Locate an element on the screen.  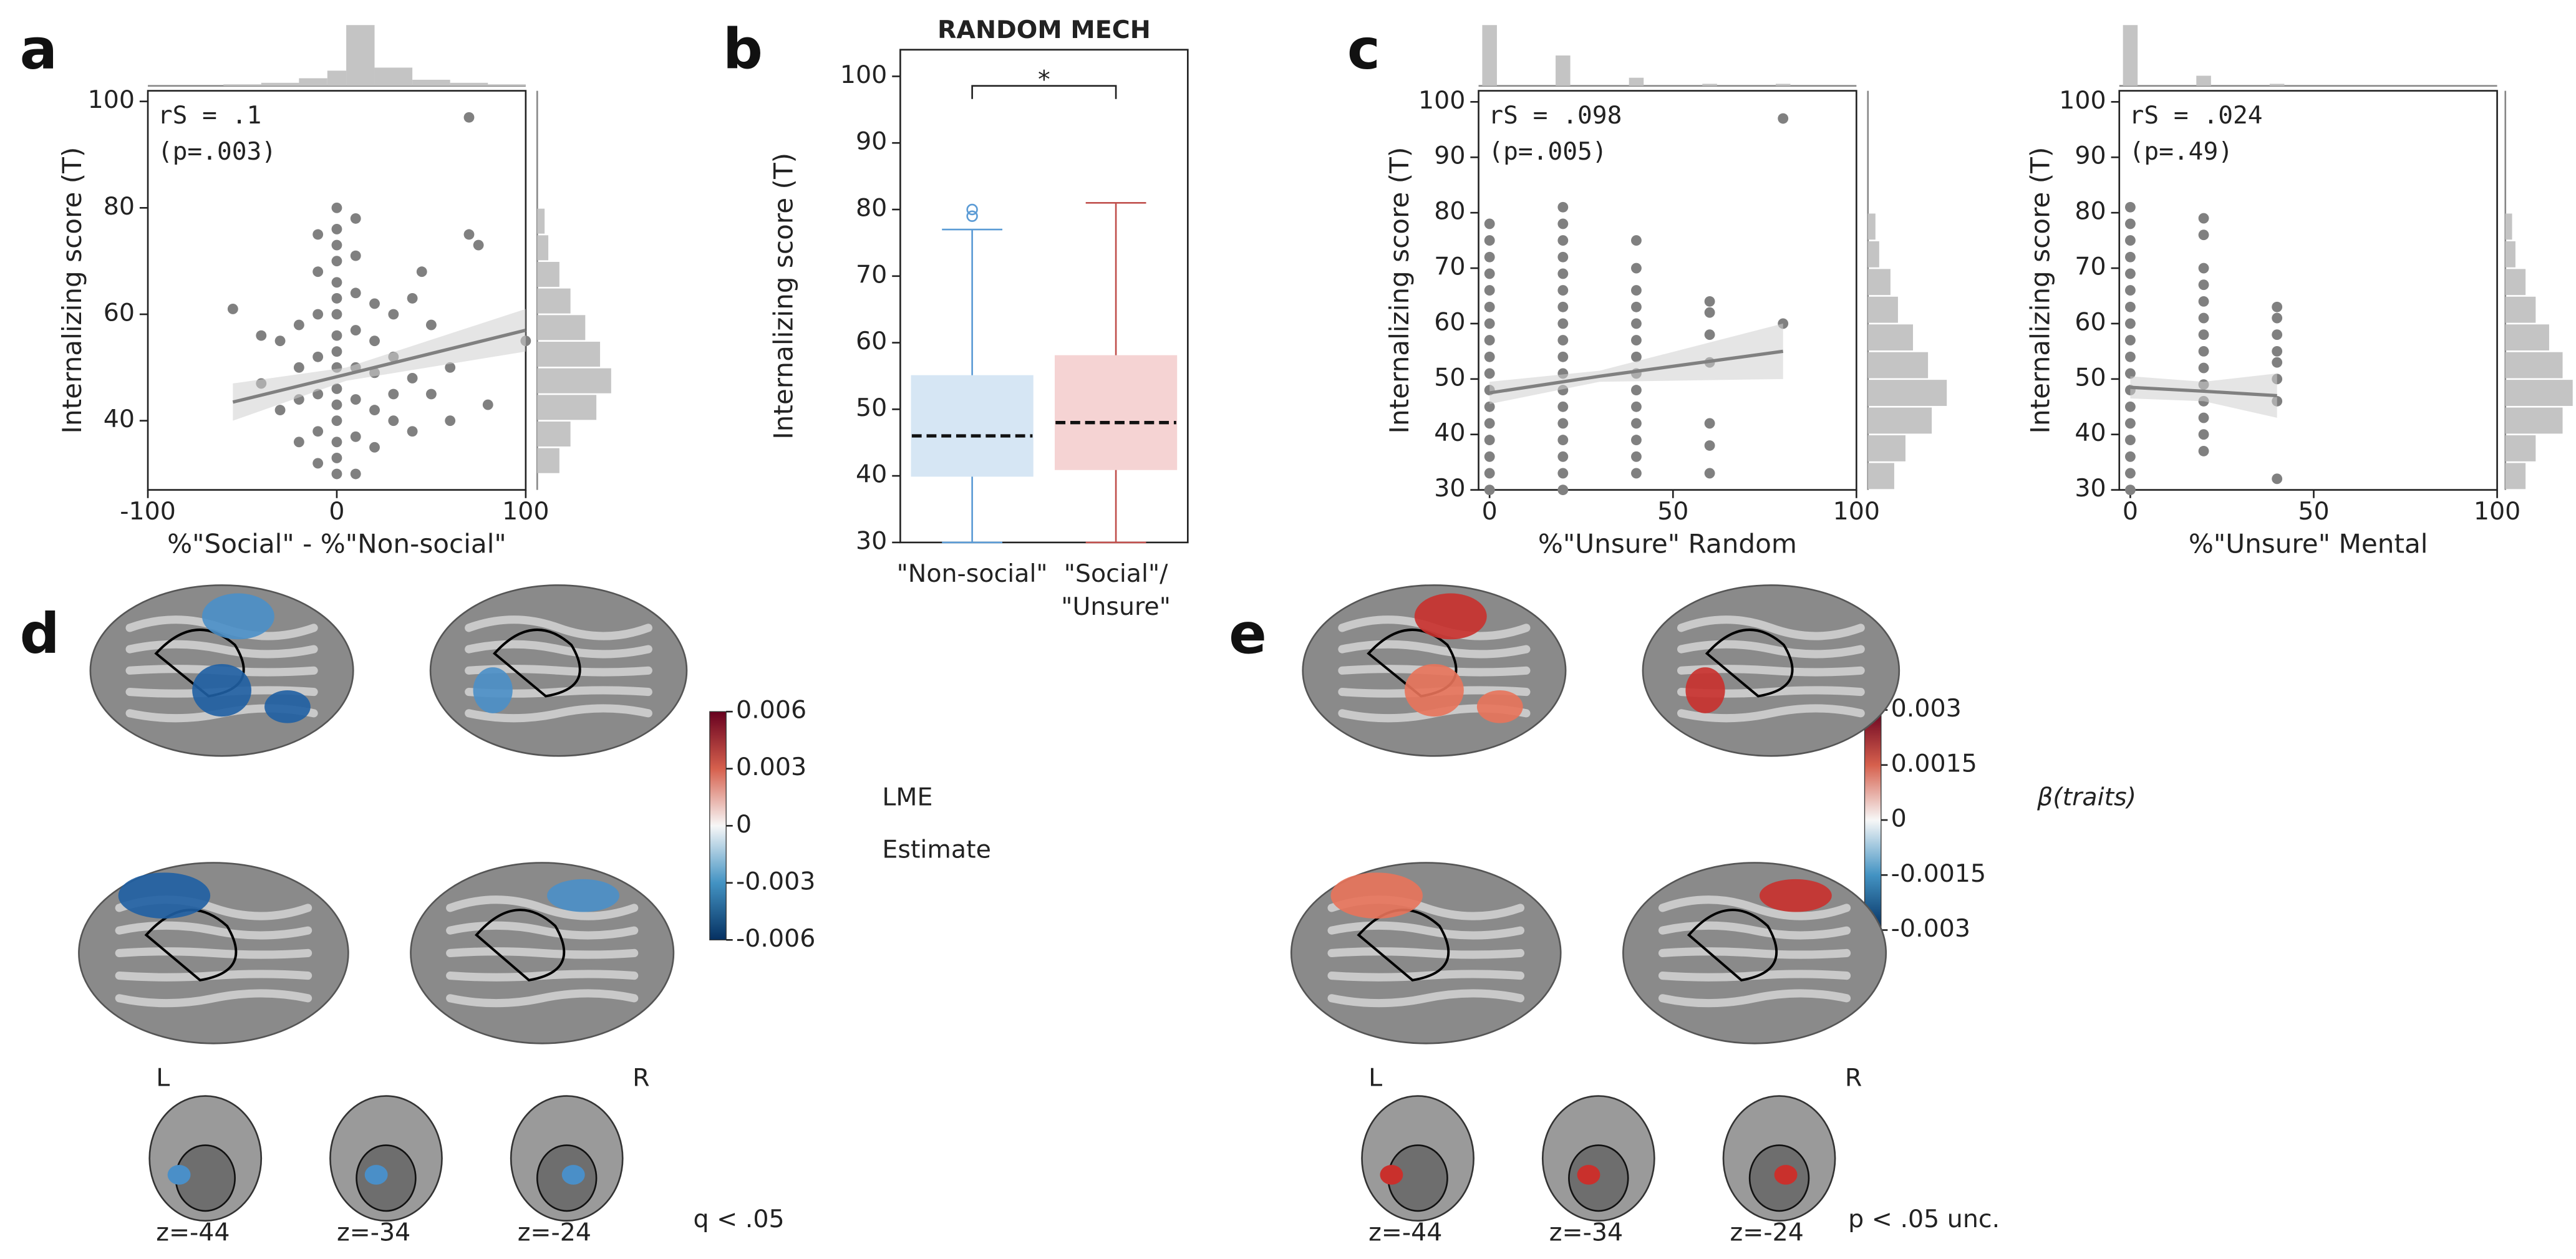
colorbar is located at coordinates (1873, 820).